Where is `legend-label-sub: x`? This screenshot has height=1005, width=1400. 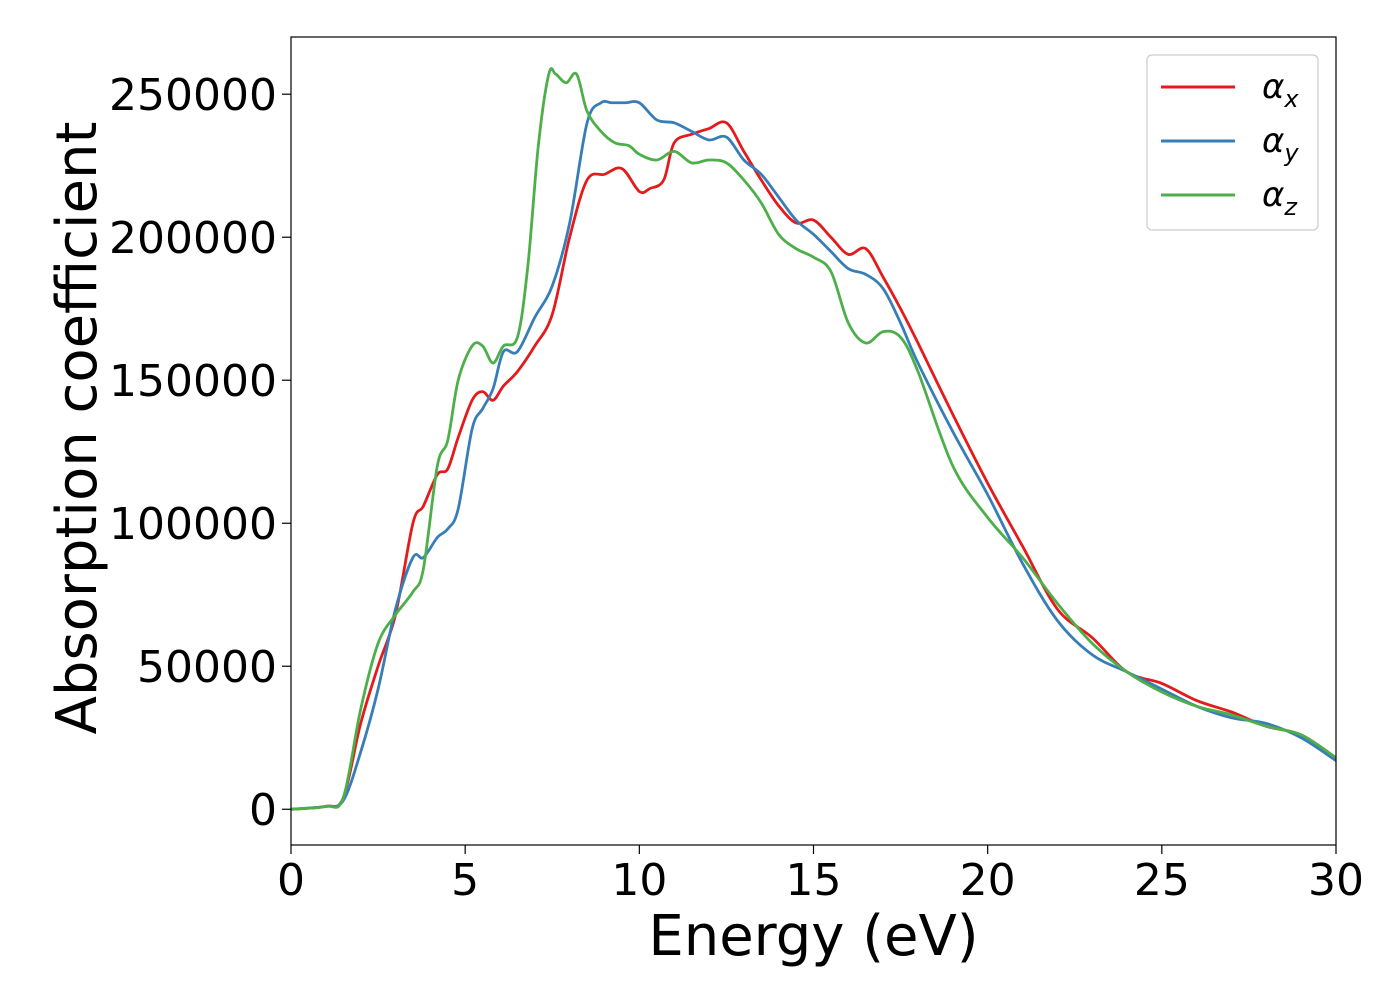 legend-label-sub: x is located at coordinates (1291, 99).